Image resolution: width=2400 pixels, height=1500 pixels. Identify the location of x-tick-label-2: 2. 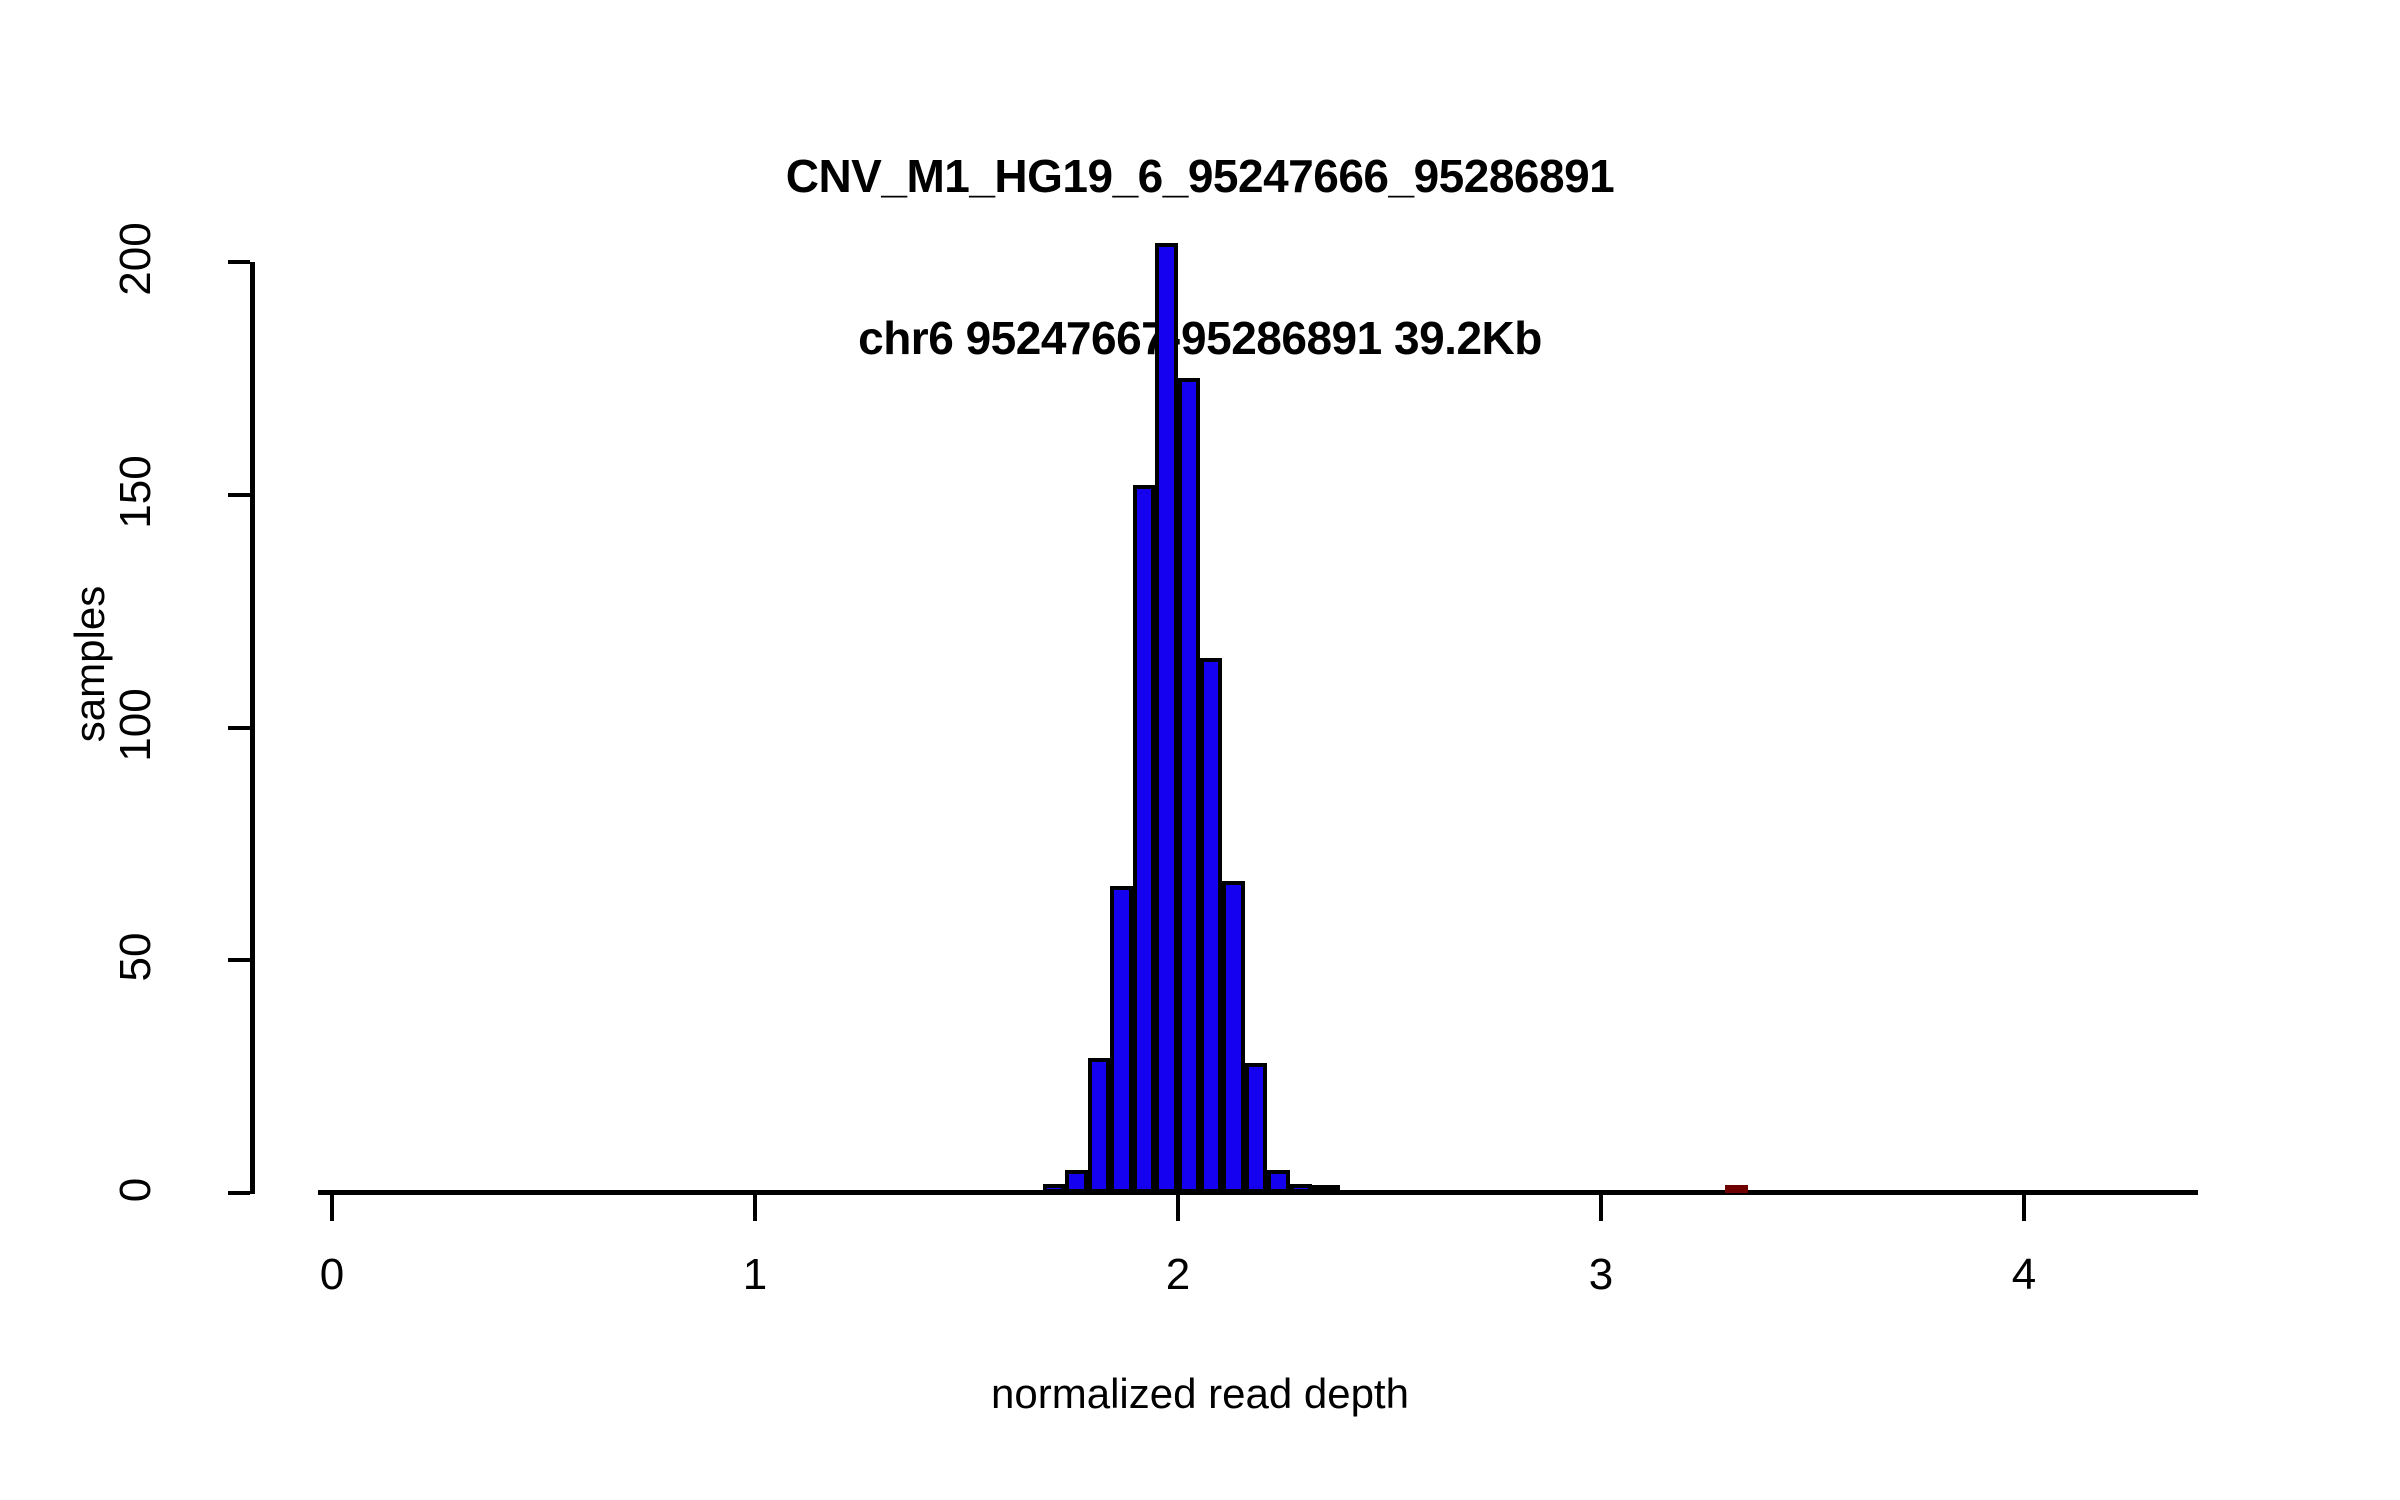
(1178, 1274).